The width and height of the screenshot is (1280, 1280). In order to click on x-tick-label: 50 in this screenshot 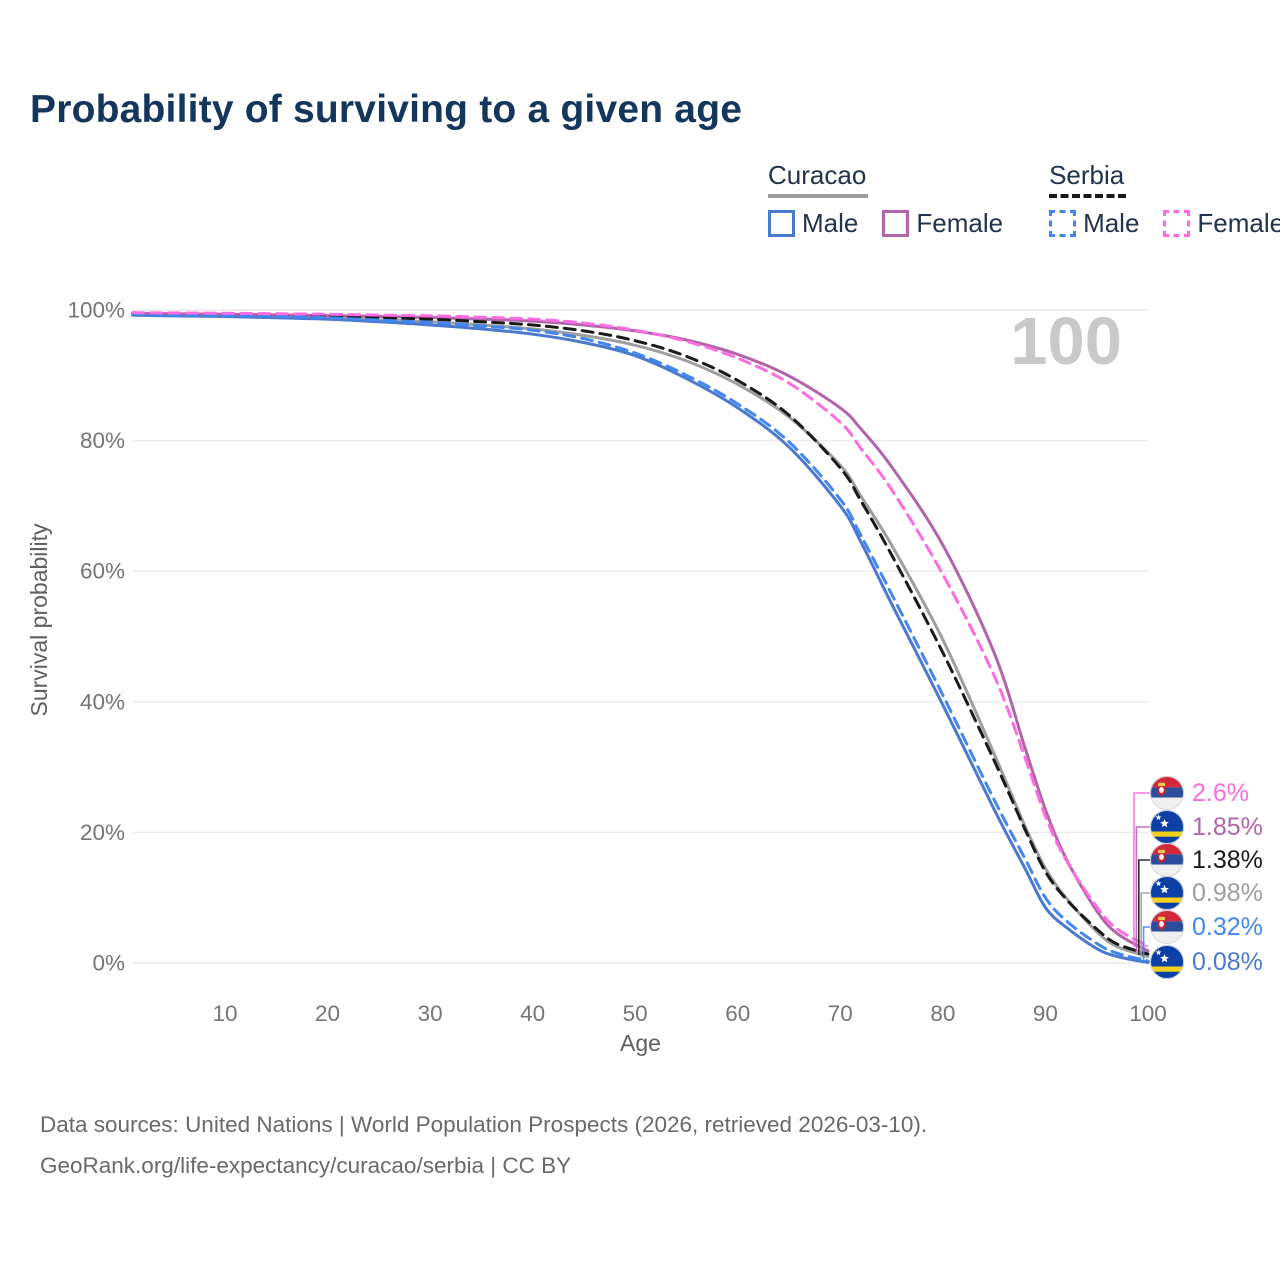, I will do `click(635, 1013)`.